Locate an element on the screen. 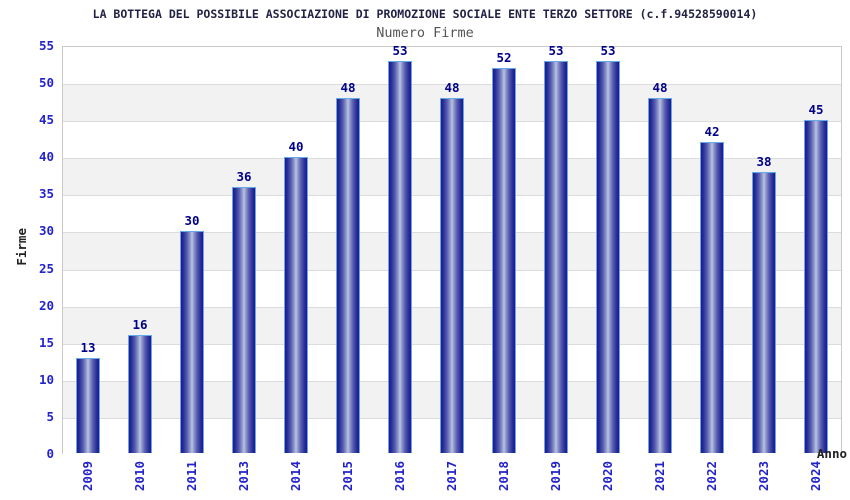 This screenshot has height=500, width=850. chart-subtitle: Numero Firme is located at coordinates (425, 33).